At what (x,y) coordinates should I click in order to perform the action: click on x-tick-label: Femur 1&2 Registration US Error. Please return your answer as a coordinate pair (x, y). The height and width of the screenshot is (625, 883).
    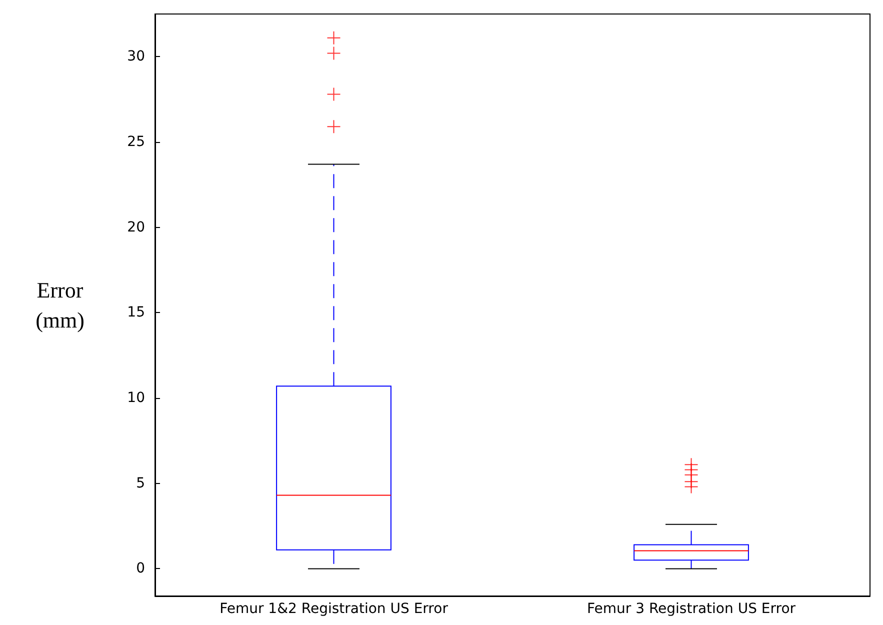
    Looking at the image, I should click on (334, 609).